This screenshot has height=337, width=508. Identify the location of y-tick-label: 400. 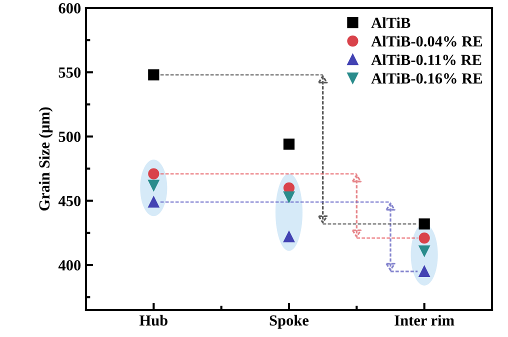
(69, 265).